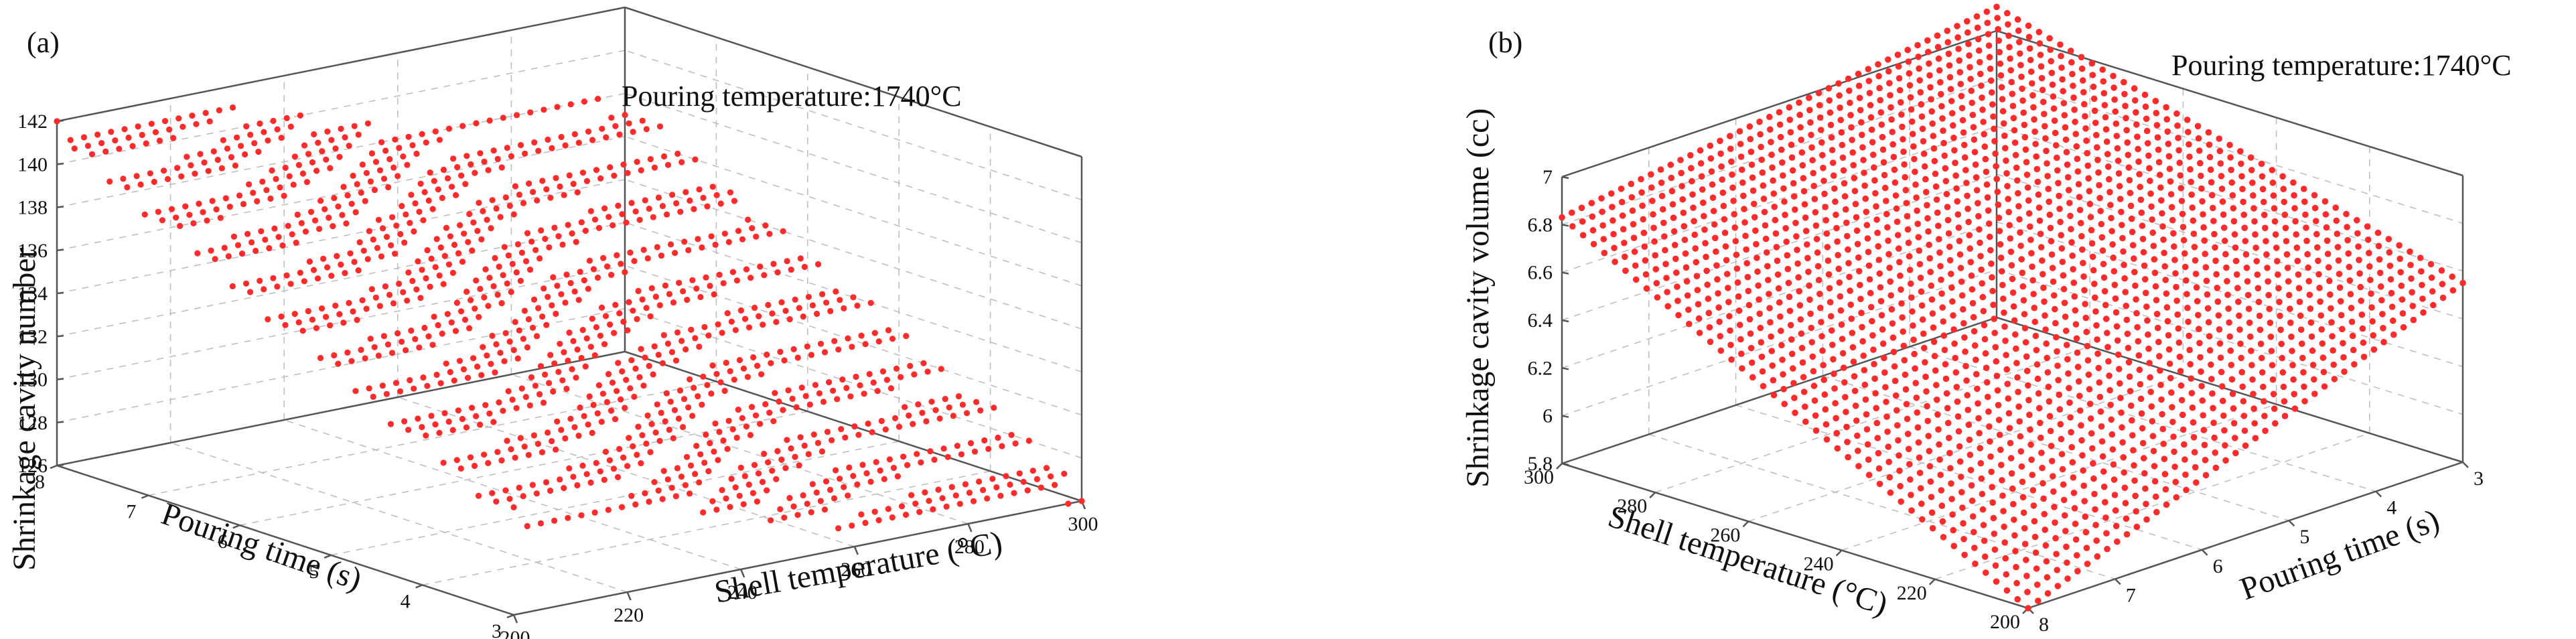 The height and width of the screenshot is (639, 2576). Describe the element at coordinates (1725, 535) in the screenshot. I see `x-tick-label: 260` at that location.